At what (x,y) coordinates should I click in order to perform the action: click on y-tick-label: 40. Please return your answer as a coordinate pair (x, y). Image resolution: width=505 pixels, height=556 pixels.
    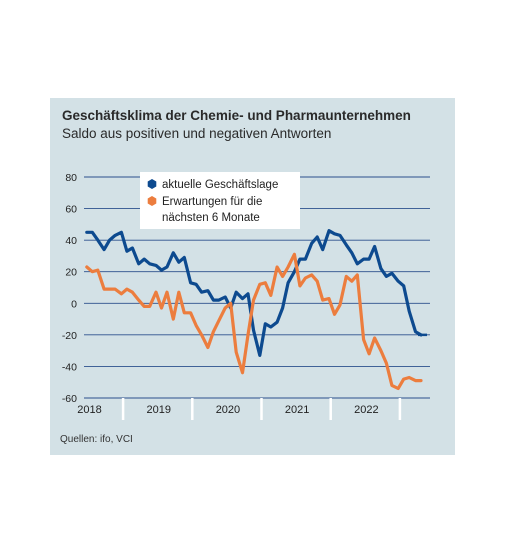
    Looking at the image, I should click on (71, 241).